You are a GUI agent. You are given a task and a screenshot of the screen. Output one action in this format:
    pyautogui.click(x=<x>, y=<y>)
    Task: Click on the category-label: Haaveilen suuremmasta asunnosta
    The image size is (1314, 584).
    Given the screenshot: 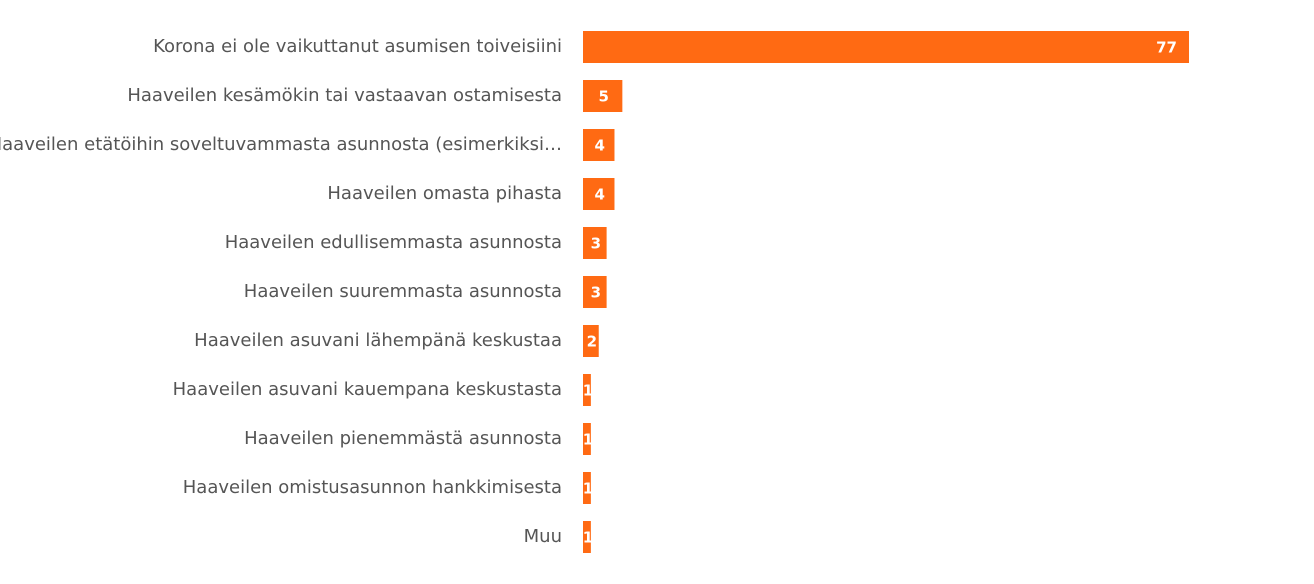 What is the action you would take?
    pyautogui.click(x=403, y=291)
    